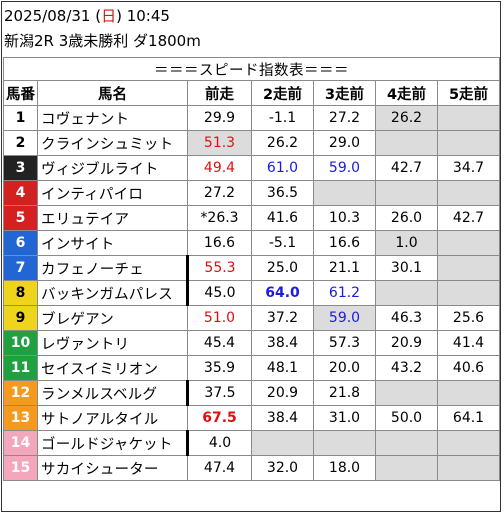  Describe the element at coordinates (219, 193) in the screenshot. I see `speed-index-last-race: 27.2` at that location.